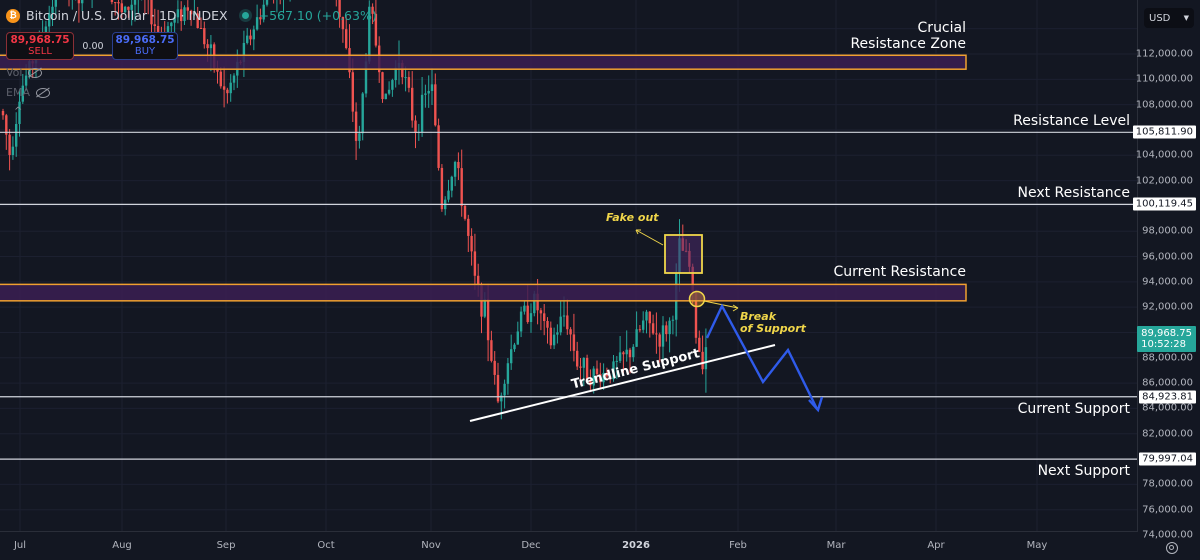  Describe the element at coordinates (127, 15) in the screenshot. I see `symbol-title: Bitcoin / U.S. Dollar · 1D · INDEX` at that location.